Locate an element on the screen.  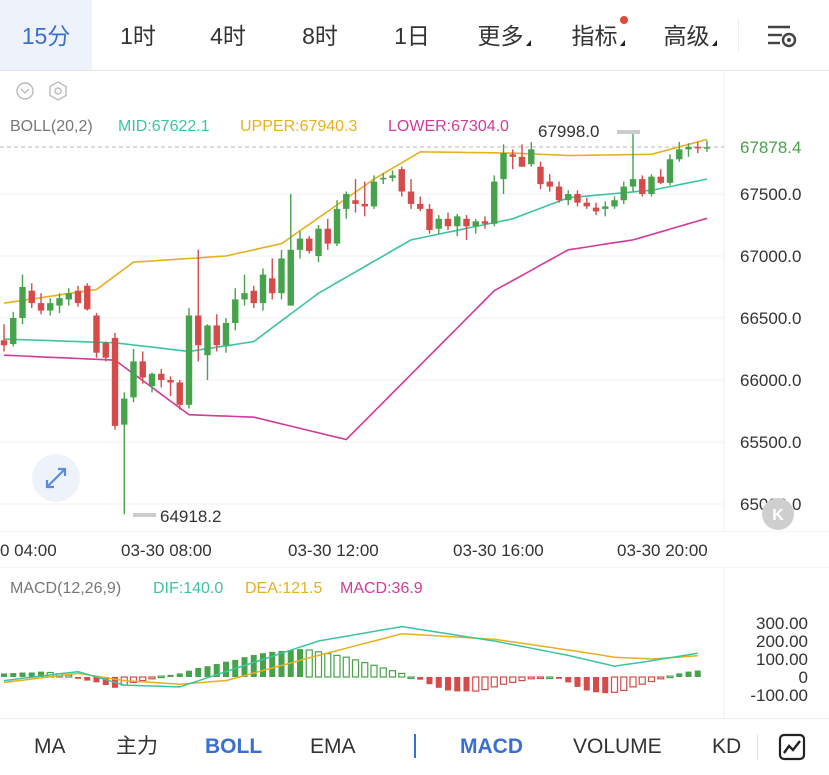
draw-tool-icon is located at coordinates (792, 747).